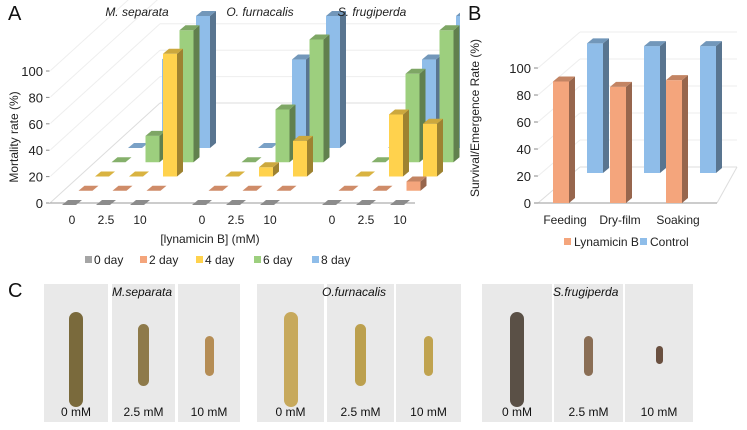 The height and width of the screenshot is (430, 747). Describe the element at coordinates (586, 292) in the screenshot. I see `species-label: S.frugiperda` at that location.